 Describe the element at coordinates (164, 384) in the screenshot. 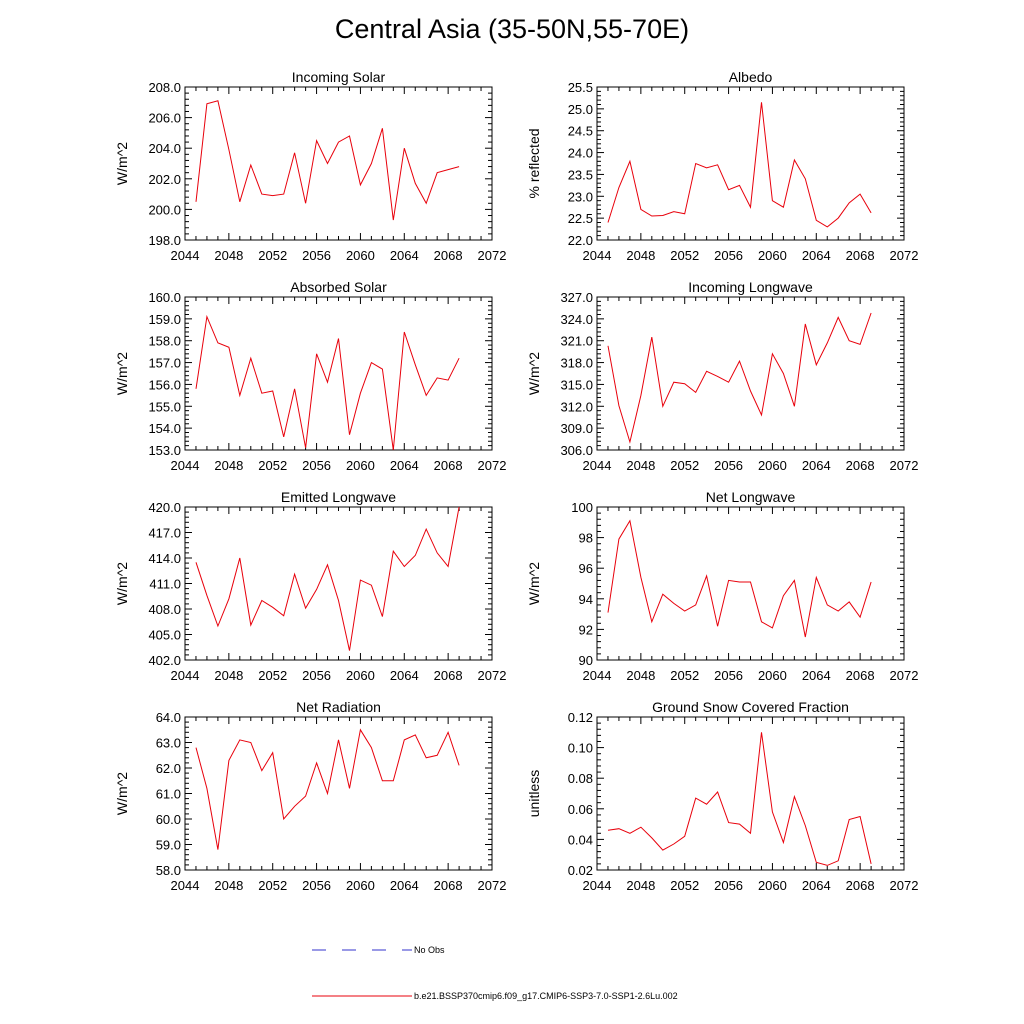

I see `y-tick-label: 156.0` at that location.